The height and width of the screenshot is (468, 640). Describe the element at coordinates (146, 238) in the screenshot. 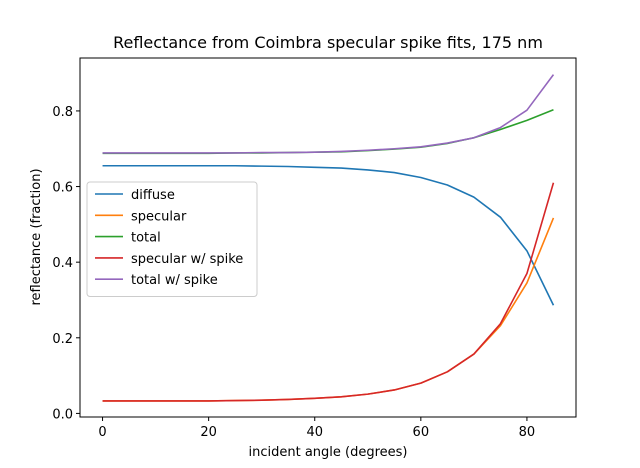

I see `legend-label: total` at that location.